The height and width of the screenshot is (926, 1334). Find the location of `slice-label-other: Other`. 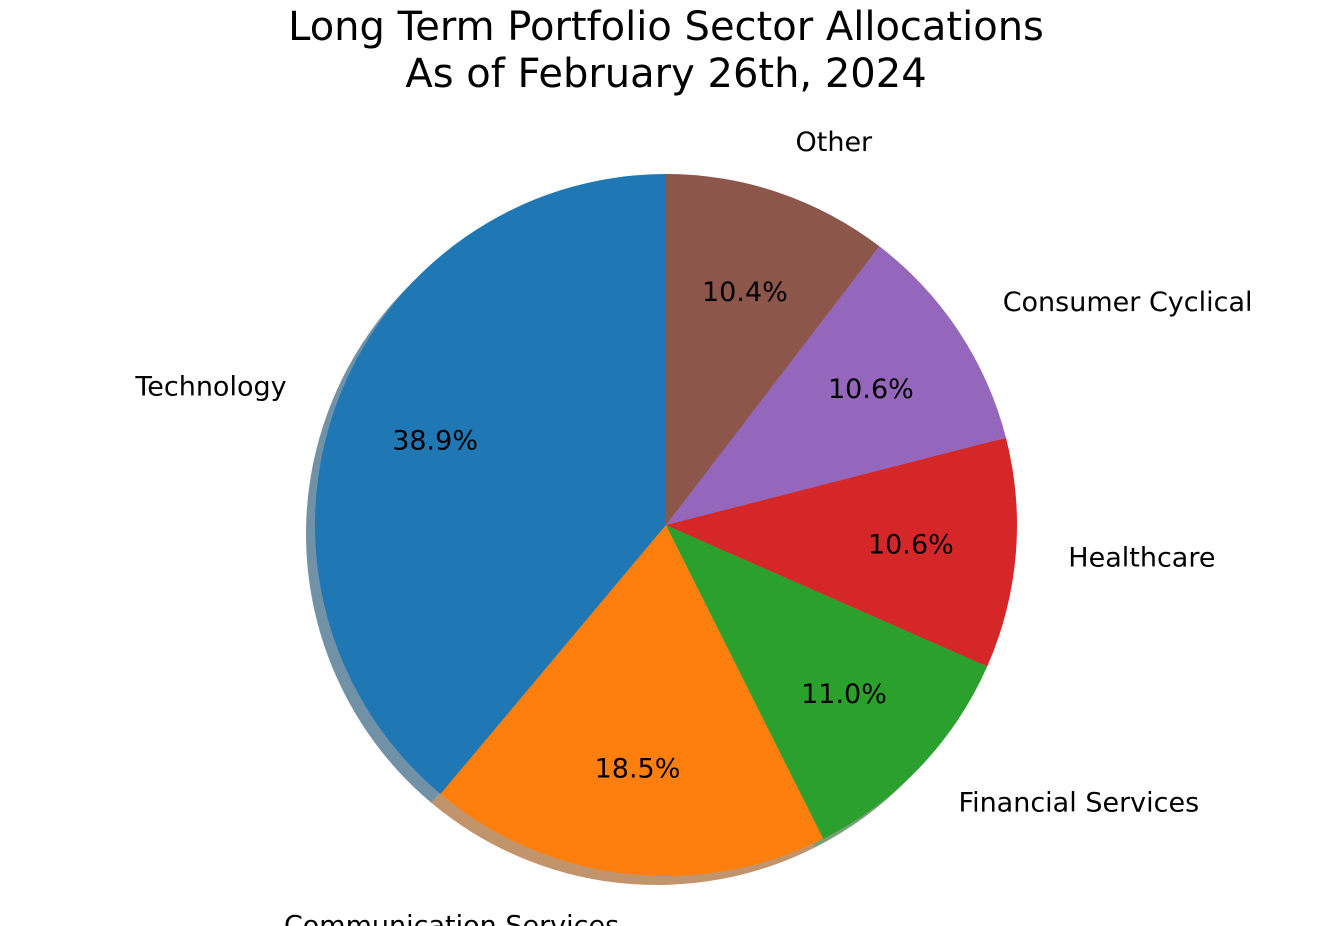

slice-label-other: Other is located at coordinates (835, 142).